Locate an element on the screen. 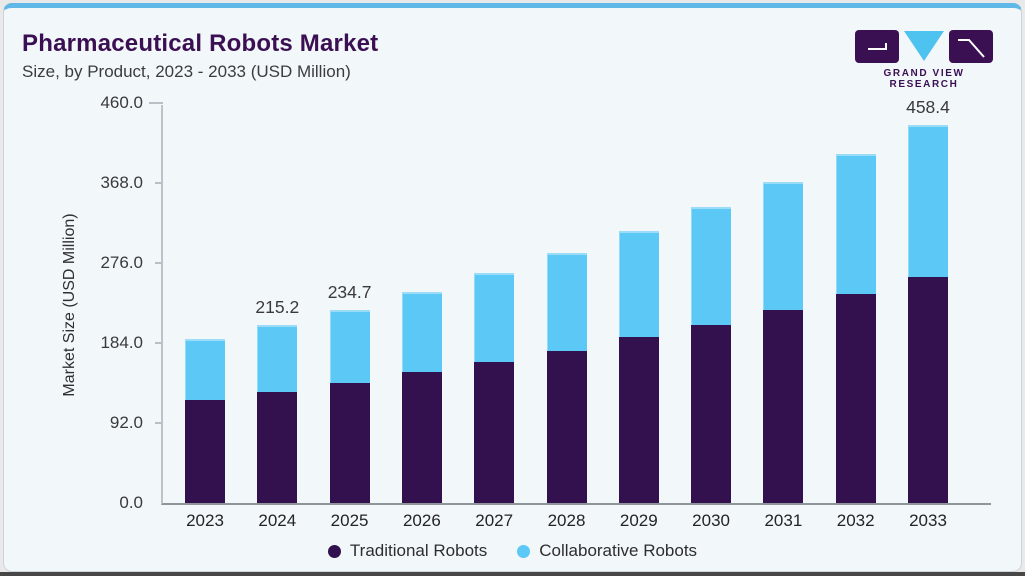 This screenshot has width=1025, height=576. bar-segment-collaborative-2031 is located at coordinates (783, 246).